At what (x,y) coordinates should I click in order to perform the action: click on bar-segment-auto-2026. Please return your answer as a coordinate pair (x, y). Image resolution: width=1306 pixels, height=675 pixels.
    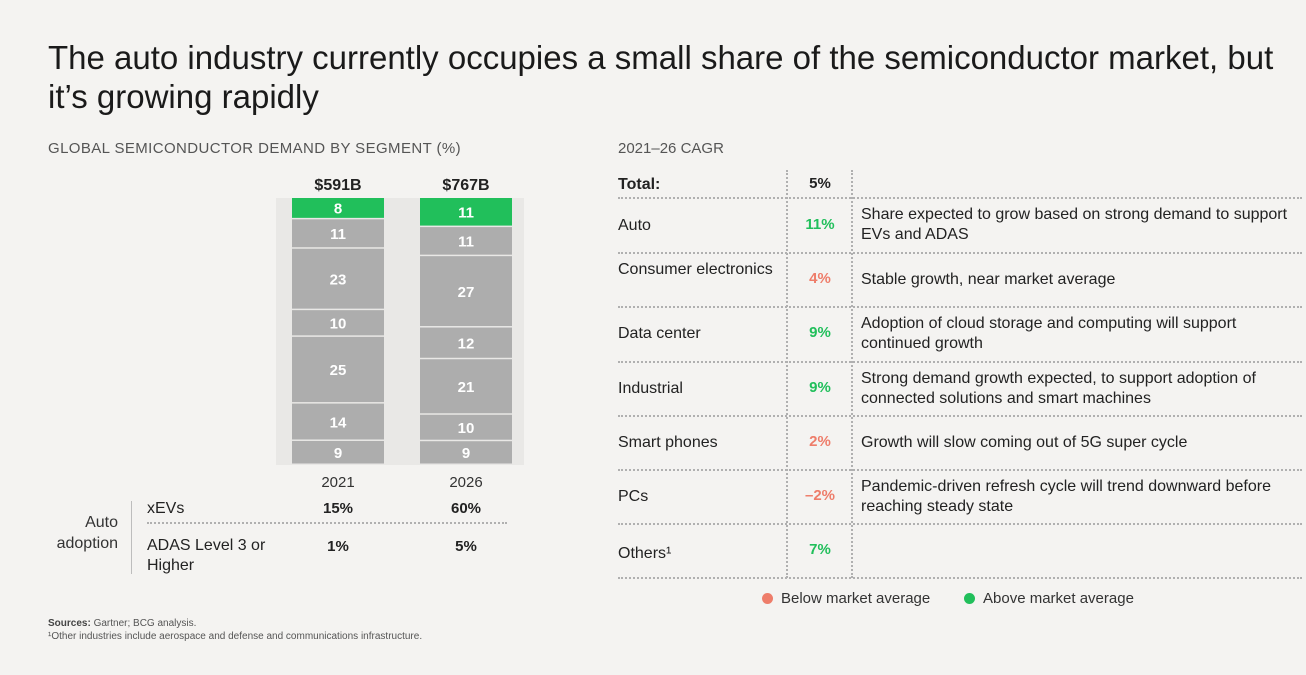
    Looking at the image, I should click on (466, 212).